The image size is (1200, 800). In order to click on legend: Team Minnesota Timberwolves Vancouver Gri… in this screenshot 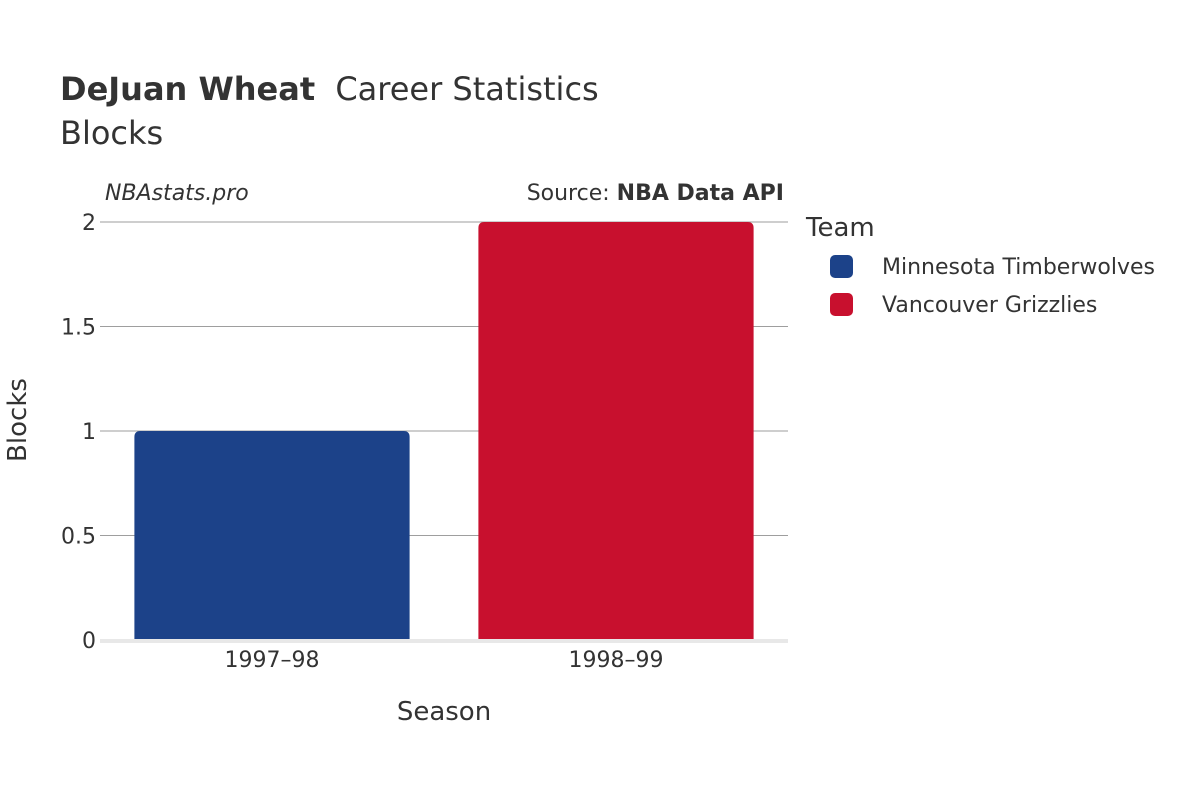, I will do `click(980, 265)`.